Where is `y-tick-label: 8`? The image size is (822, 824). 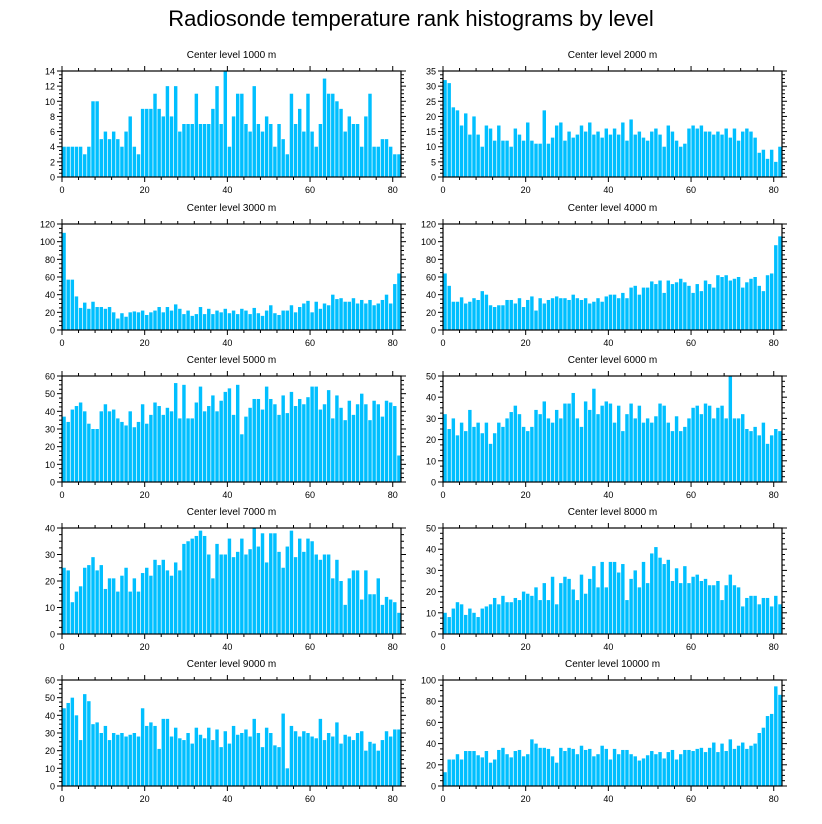 y-tick-label: 8 is located at coordinates (52, 117).